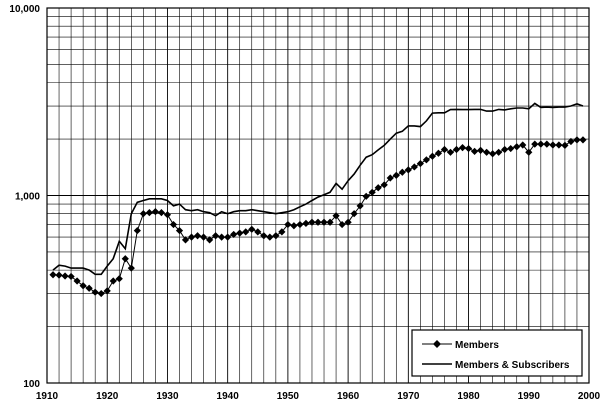  What do you see at coordinates (24, 9) in the screenshot?
I see `y-tick-label: 10,000` at bounding box center [24, 9].